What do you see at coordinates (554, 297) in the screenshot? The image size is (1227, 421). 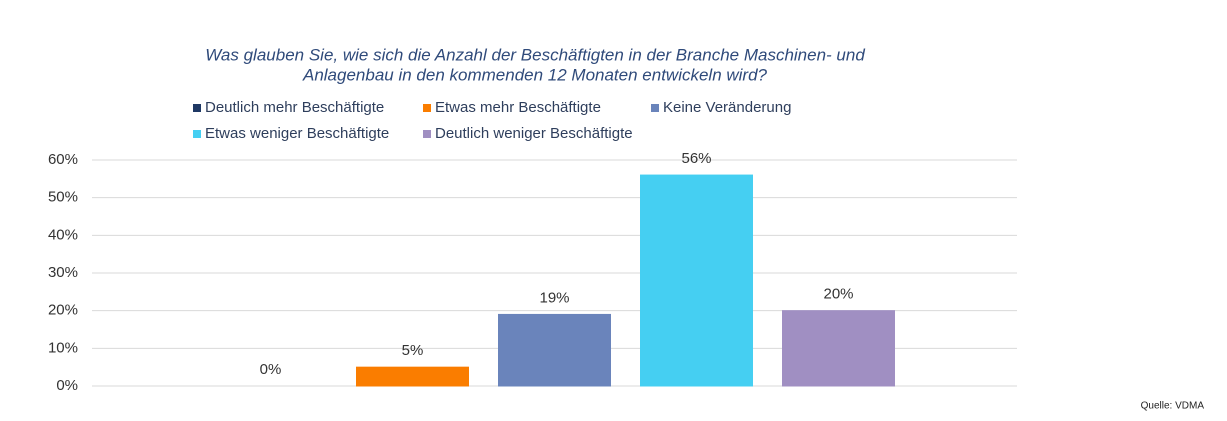 I see `value-label: 19%` at bounding box center [554, 297].